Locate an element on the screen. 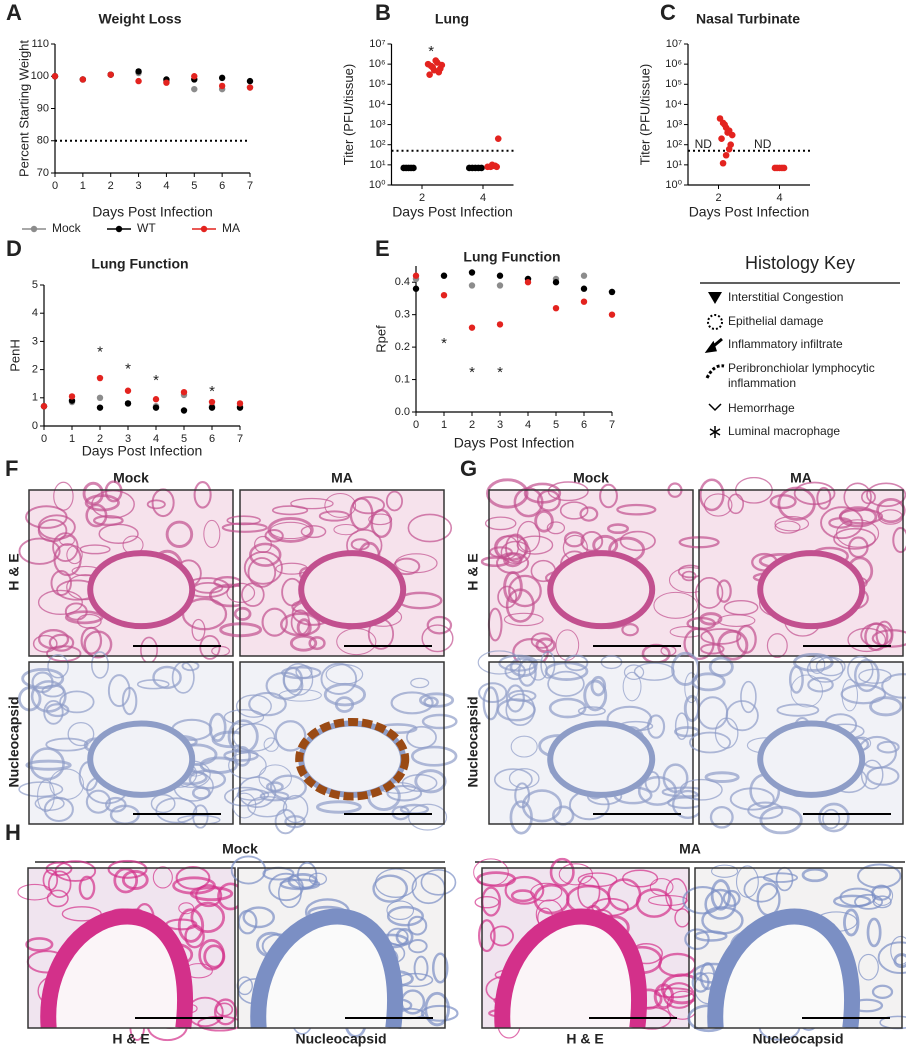 Image resolution: width=906 pixels, height=1050 pixels. x-tick-label: 7 is located at coordinates (250, 186).